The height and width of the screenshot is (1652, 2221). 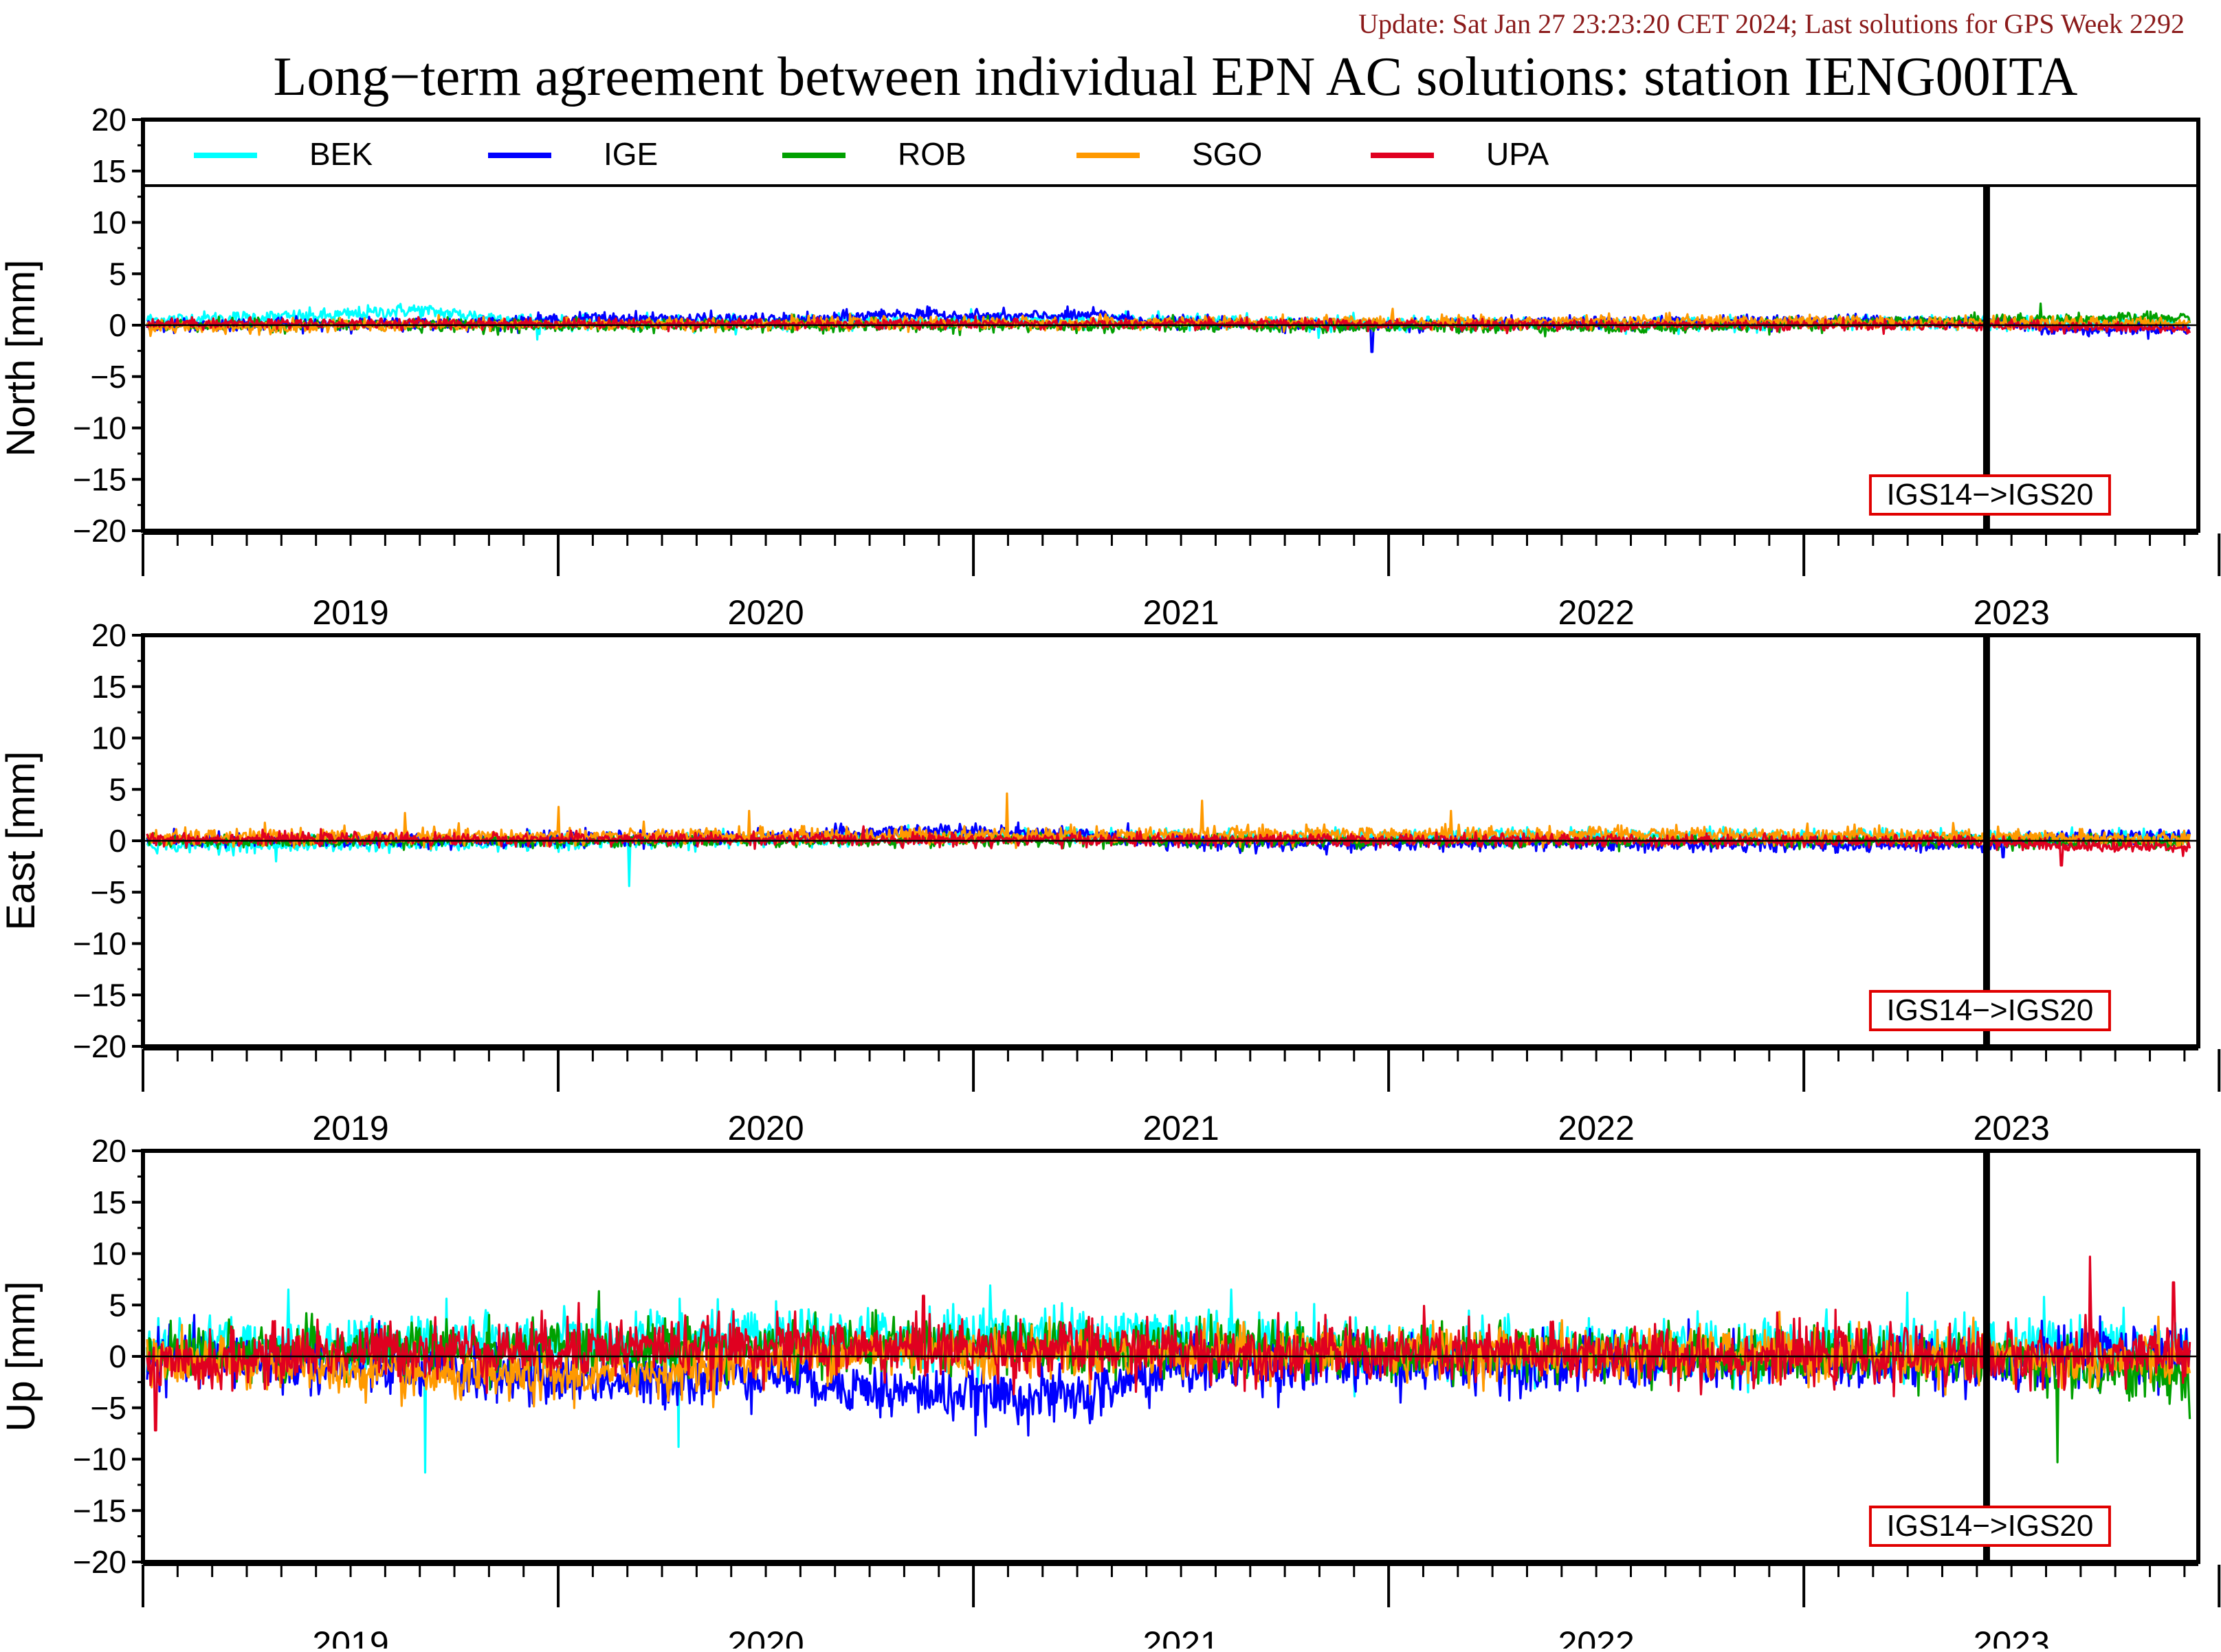 I want to click on legend-label: SGO, so click(x=1227, y=154).